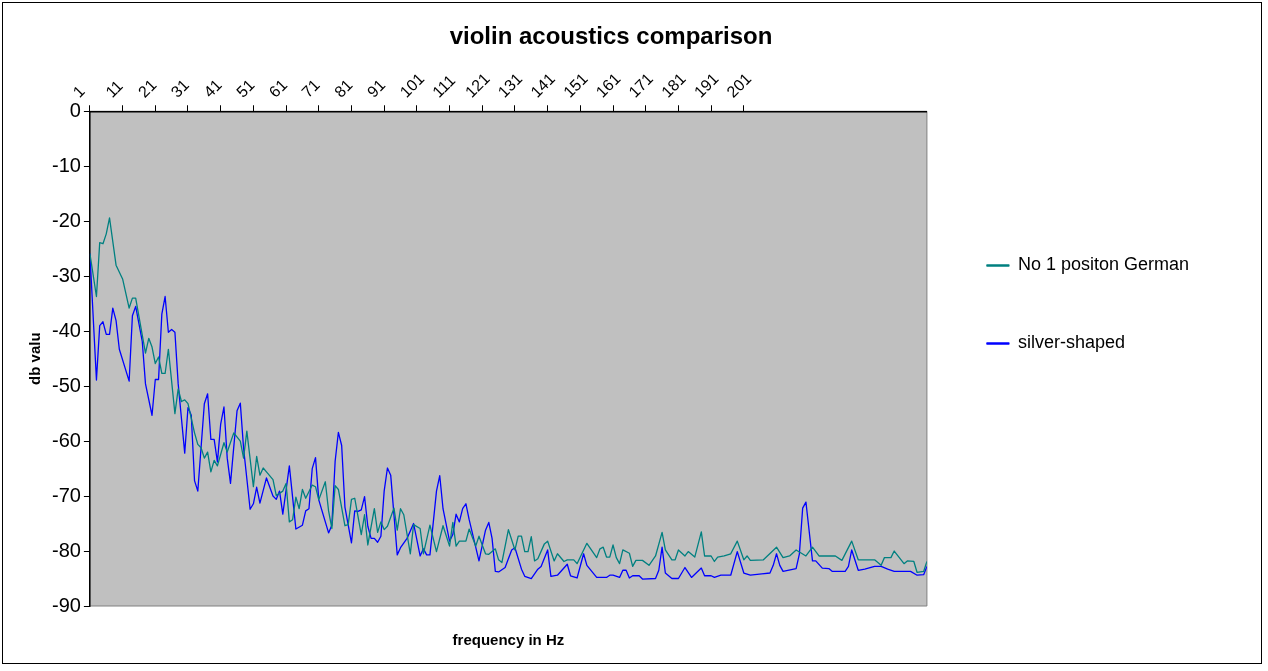 The height and width of the screenshot is (671, 1268). I want to click on x-tick-label: 101, so click(412, 85).